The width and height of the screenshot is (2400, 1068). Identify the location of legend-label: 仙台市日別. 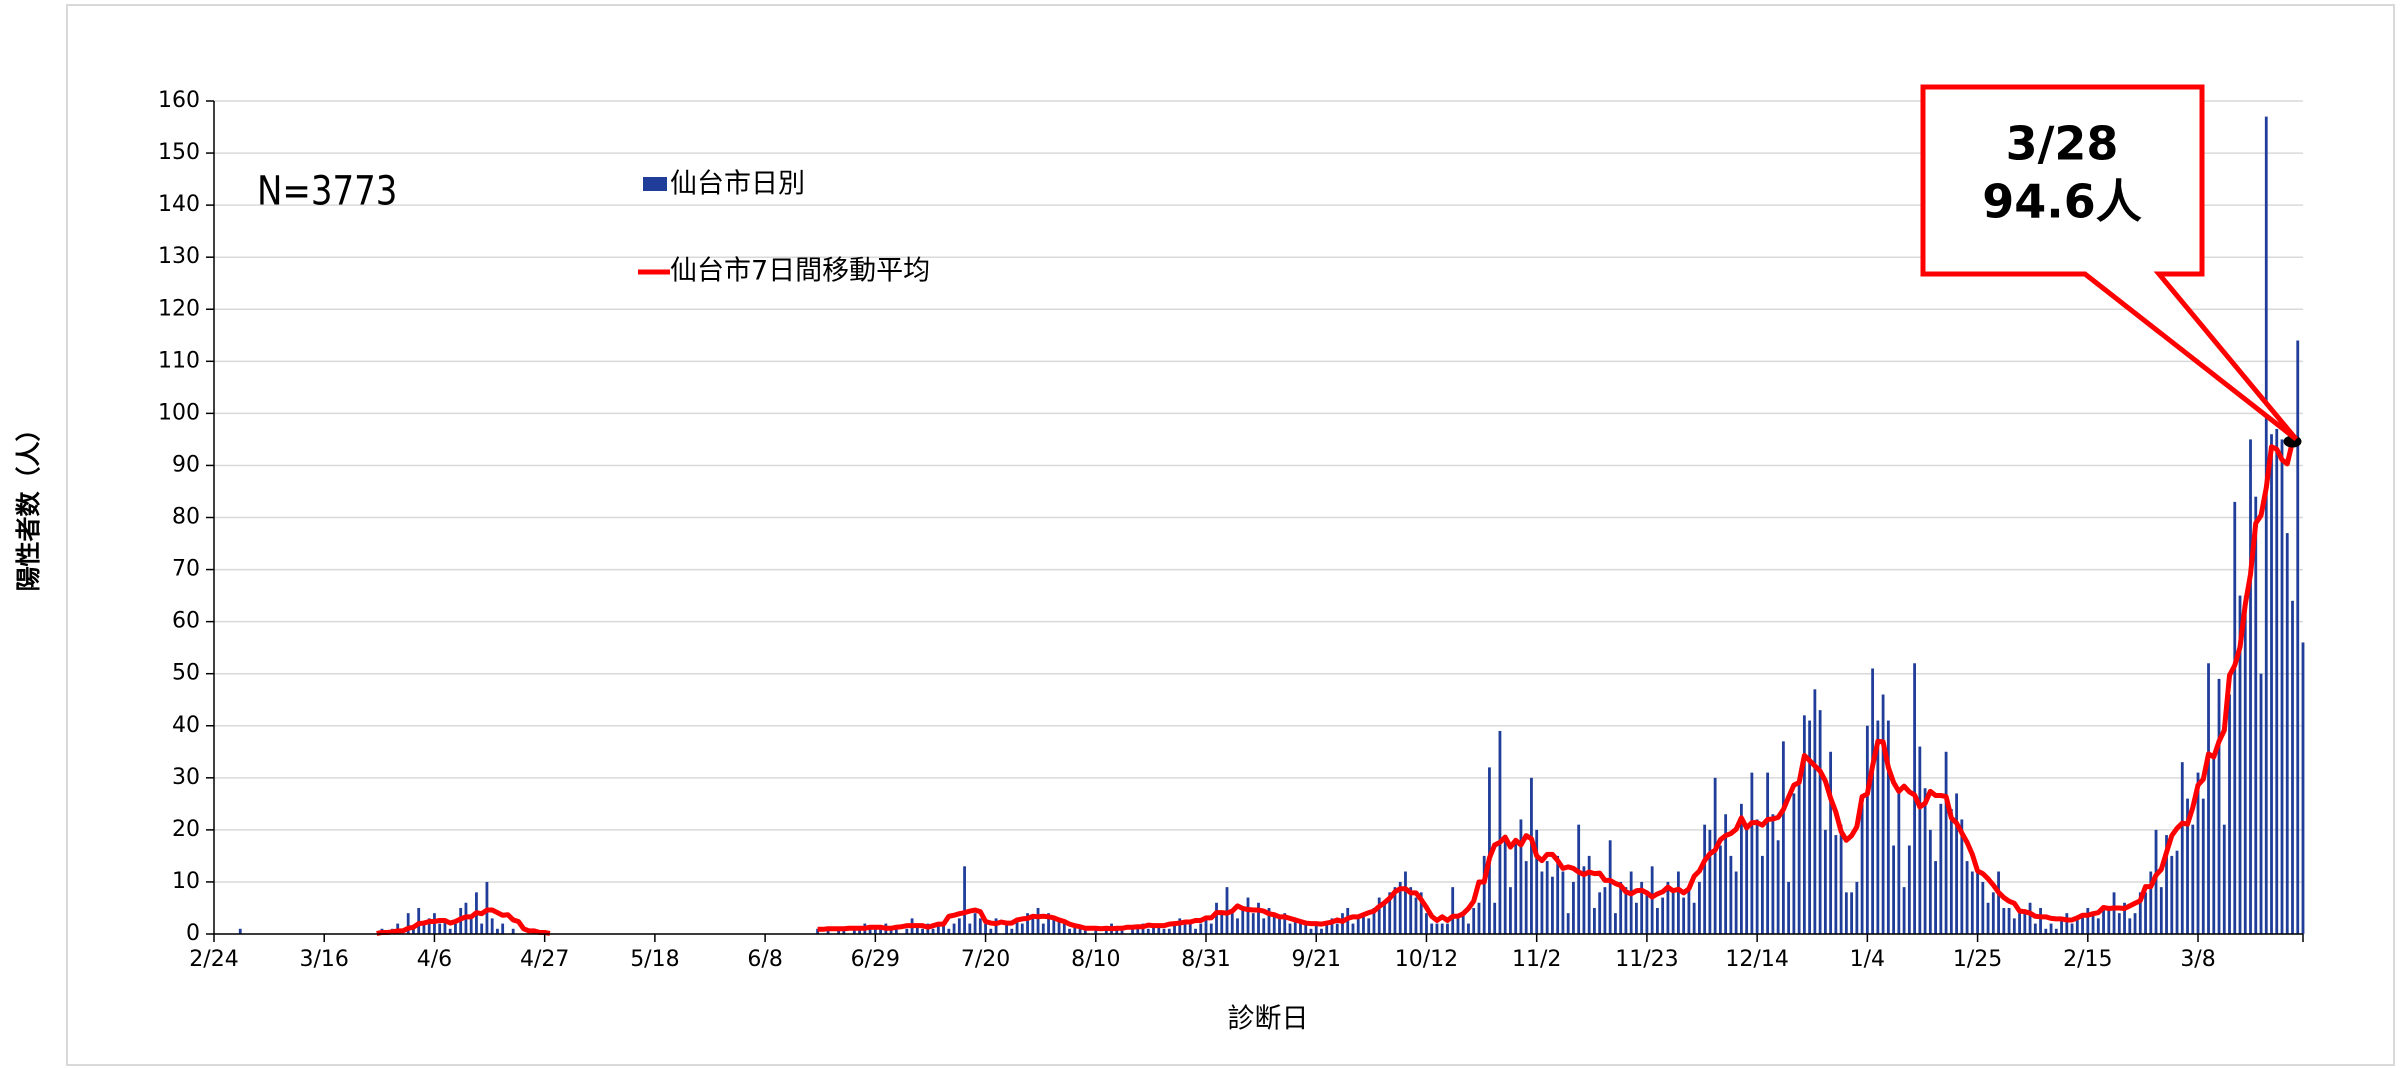
(737, 184).